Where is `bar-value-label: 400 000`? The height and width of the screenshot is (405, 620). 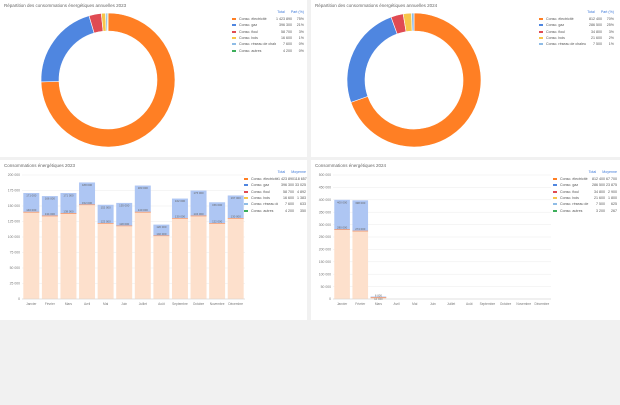 bar-value-label: 400 000 is located at coordinates (342, 202).